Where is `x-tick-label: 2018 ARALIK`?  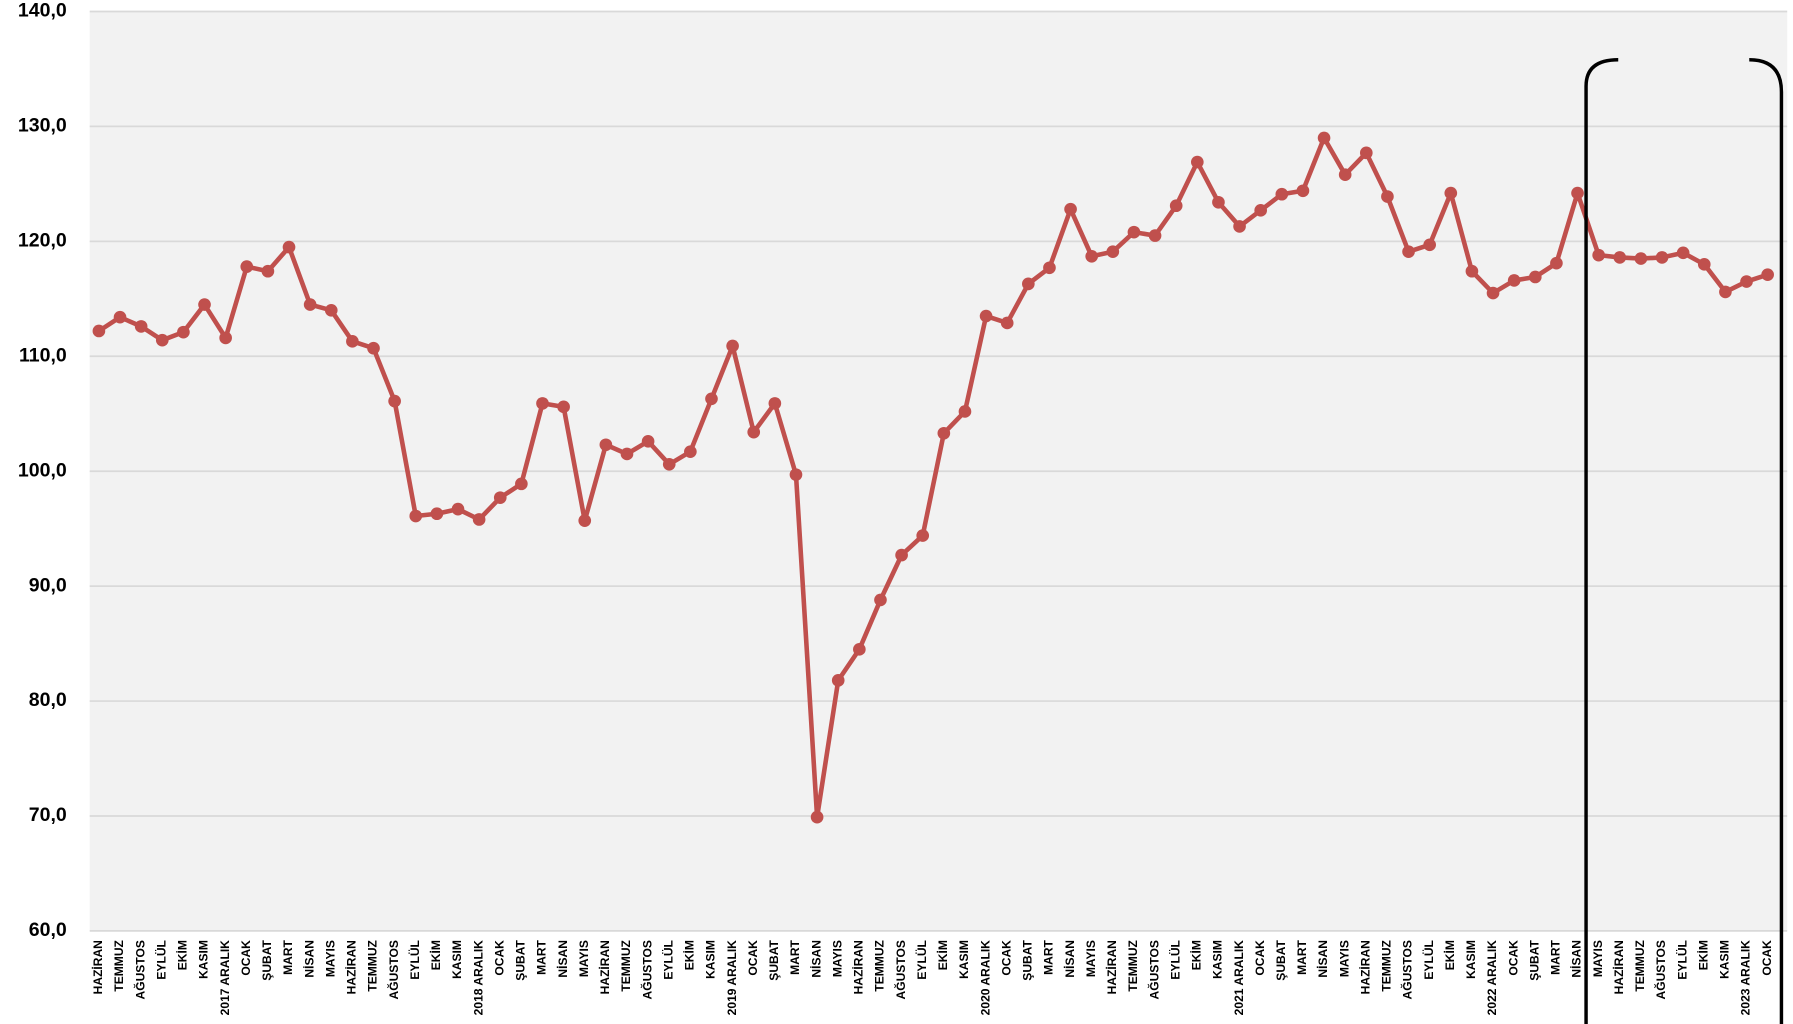
x-tick-label: 2018 ARALIK is located at coordinates (478, 978).